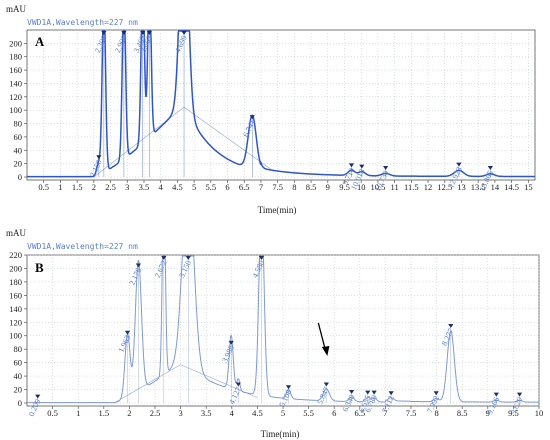 The image size is (550, 440). I want to click on panel-b-y-axis: 0 20 40 60 80 100 120 140 160 180 200 220, so click(18, 329).